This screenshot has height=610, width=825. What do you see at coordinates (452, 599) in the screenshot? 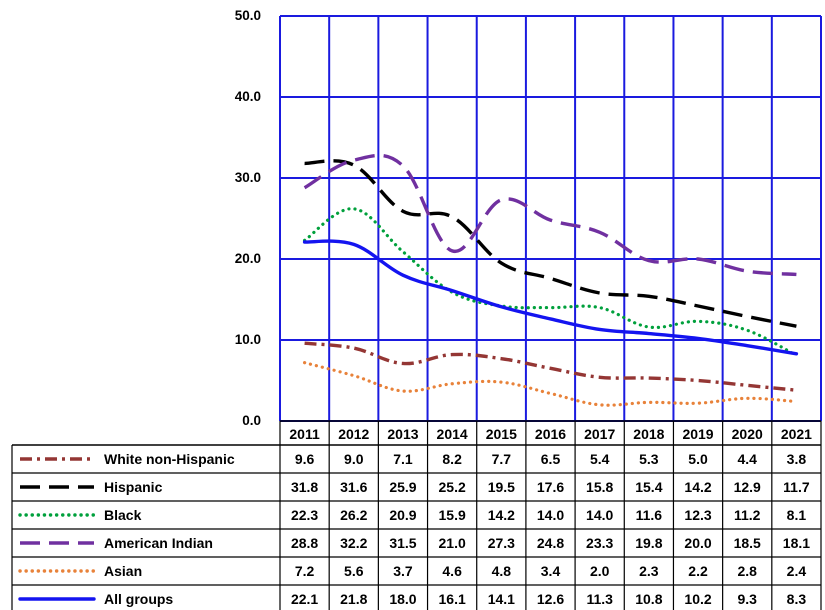
I see `data-label: 16.1` at bounding box center [452, 599].